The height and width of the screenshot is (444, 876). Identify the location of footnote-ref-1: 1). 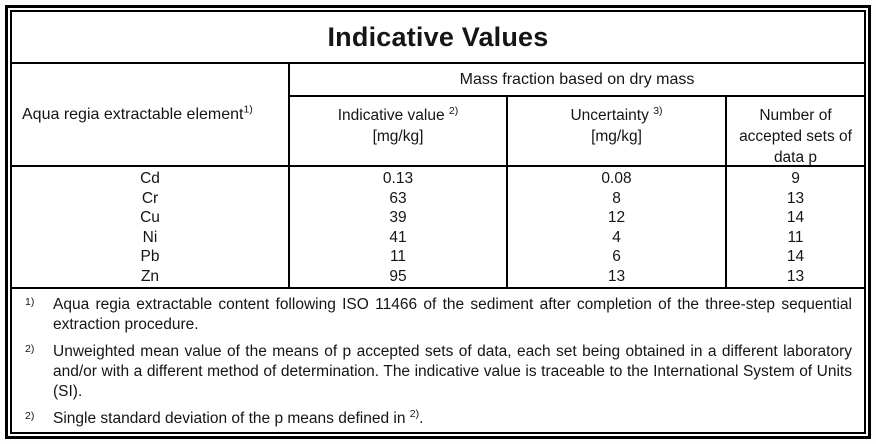
(248, 109).